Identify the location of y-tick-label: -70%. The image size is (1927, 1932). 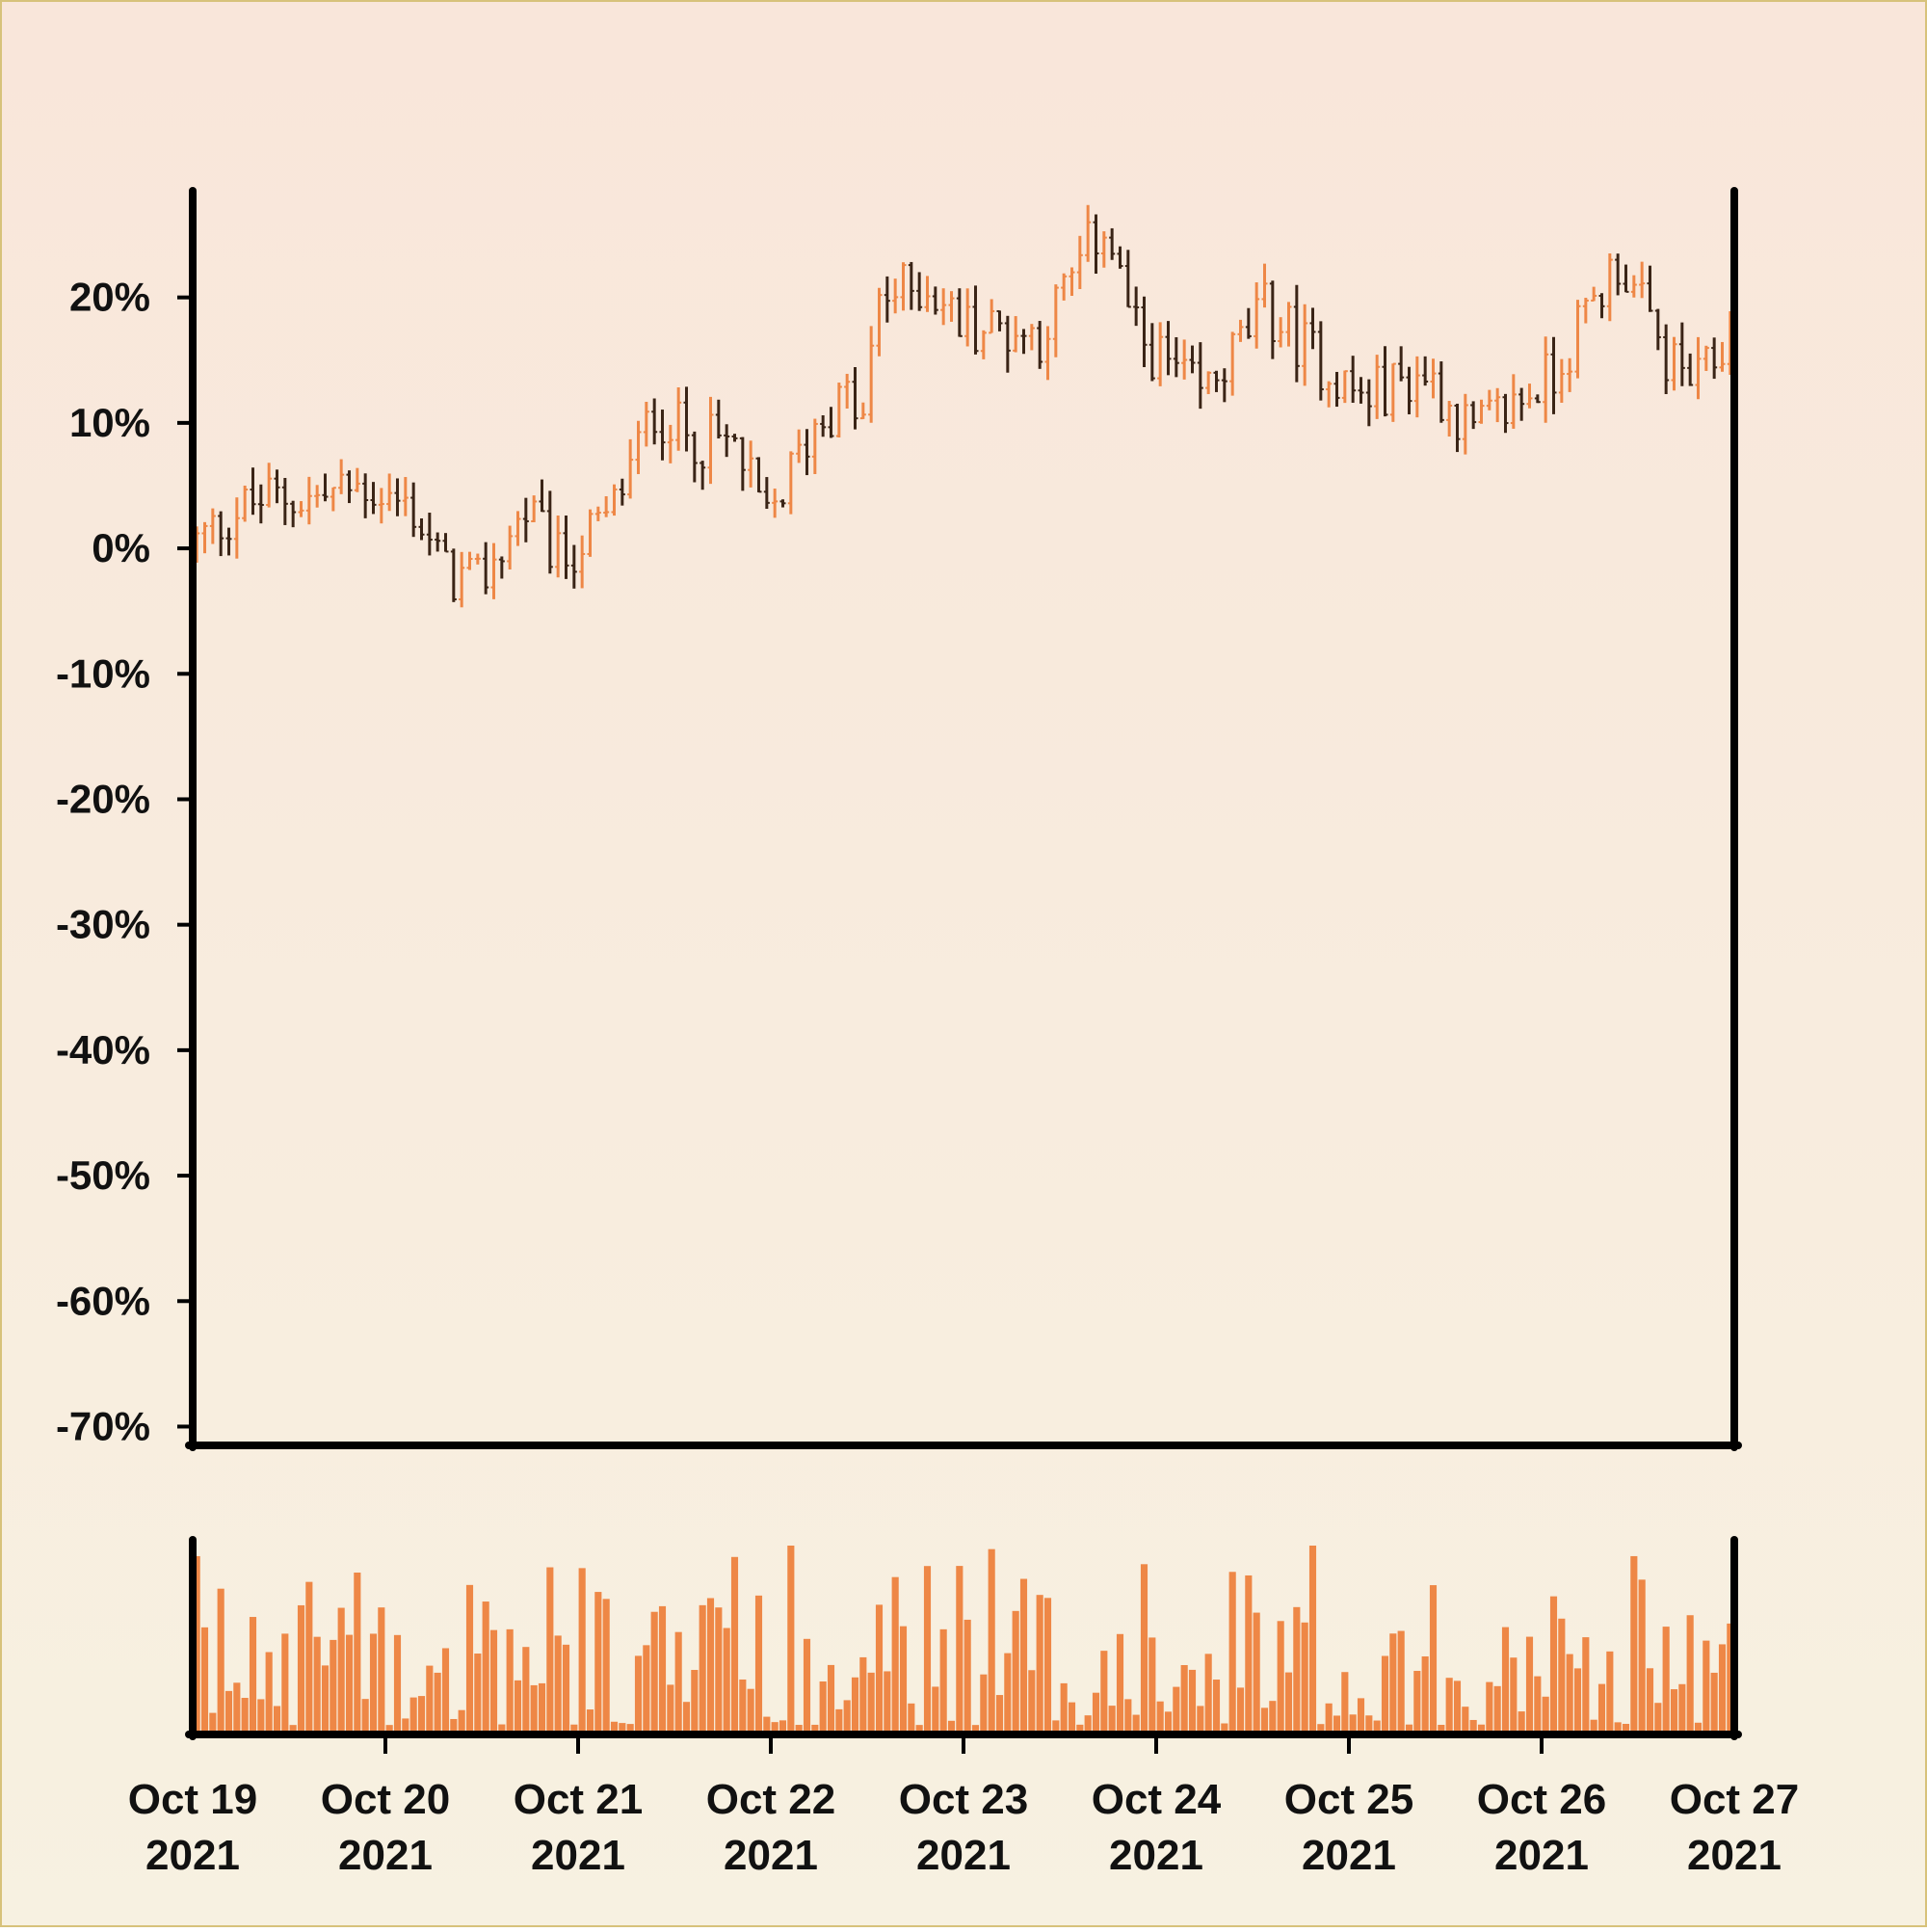
(103, 1425).